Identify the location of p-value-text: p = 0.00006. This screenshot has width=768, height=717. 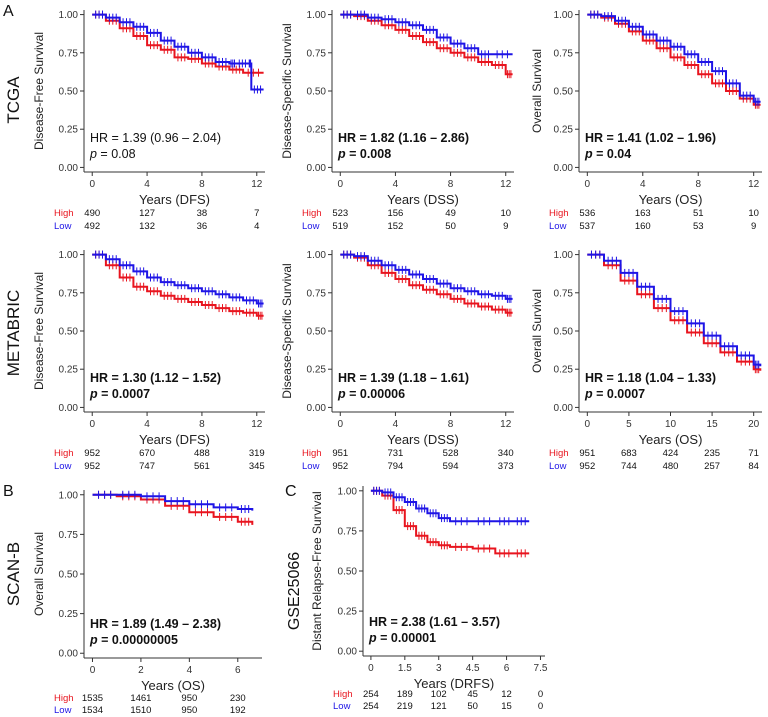
(371, 394).